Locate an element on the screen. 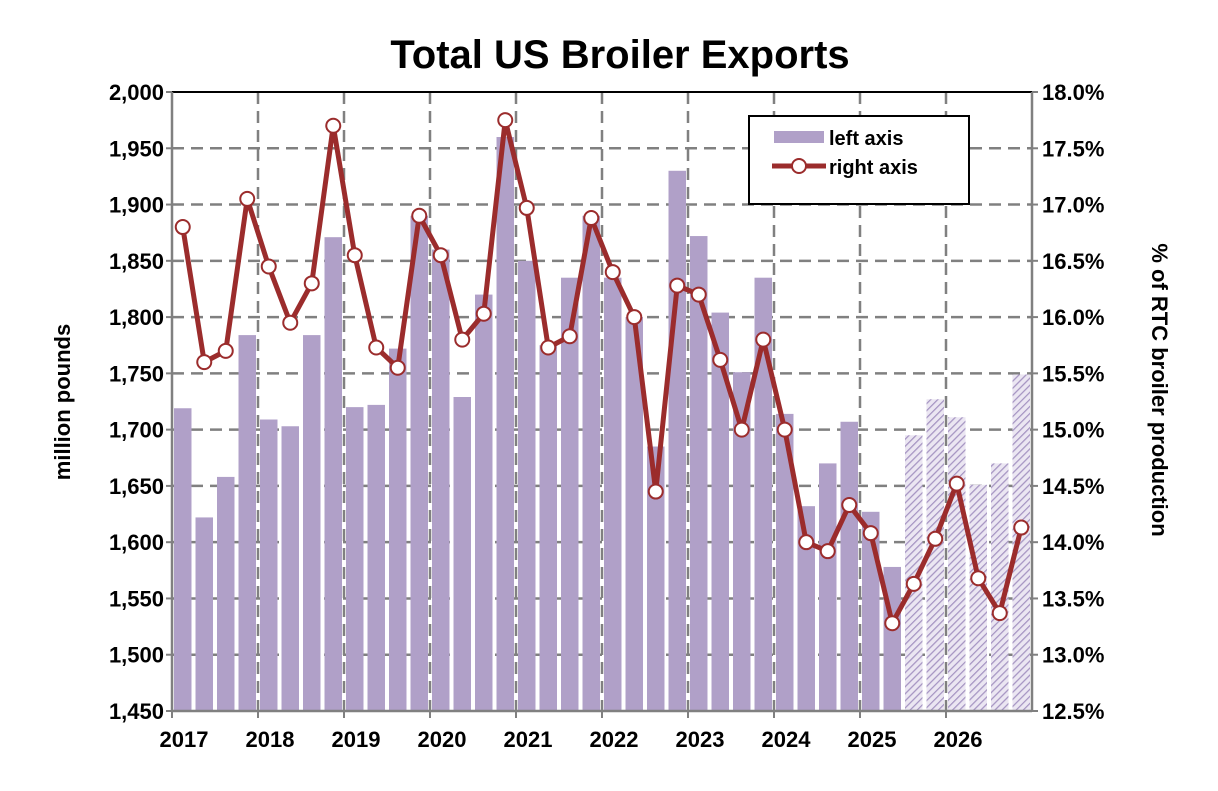 The height and width of the screenshot is (791, 1218). y-tick-label-right: 16.5% is located at coordinates (1073, 261).